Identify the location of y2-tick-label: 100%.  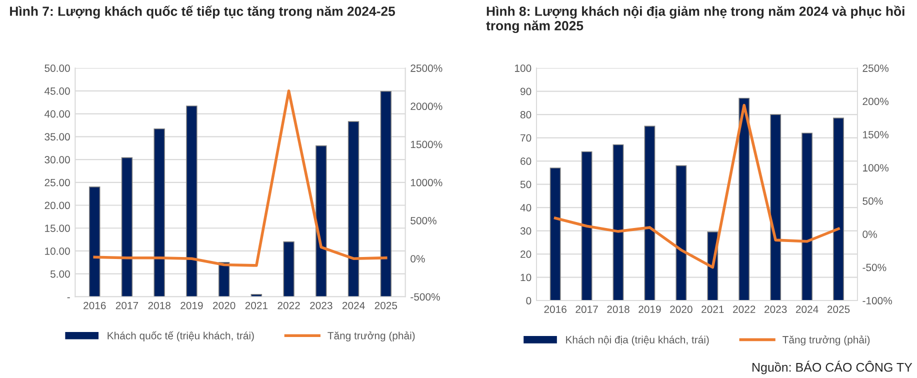
(876, 168).